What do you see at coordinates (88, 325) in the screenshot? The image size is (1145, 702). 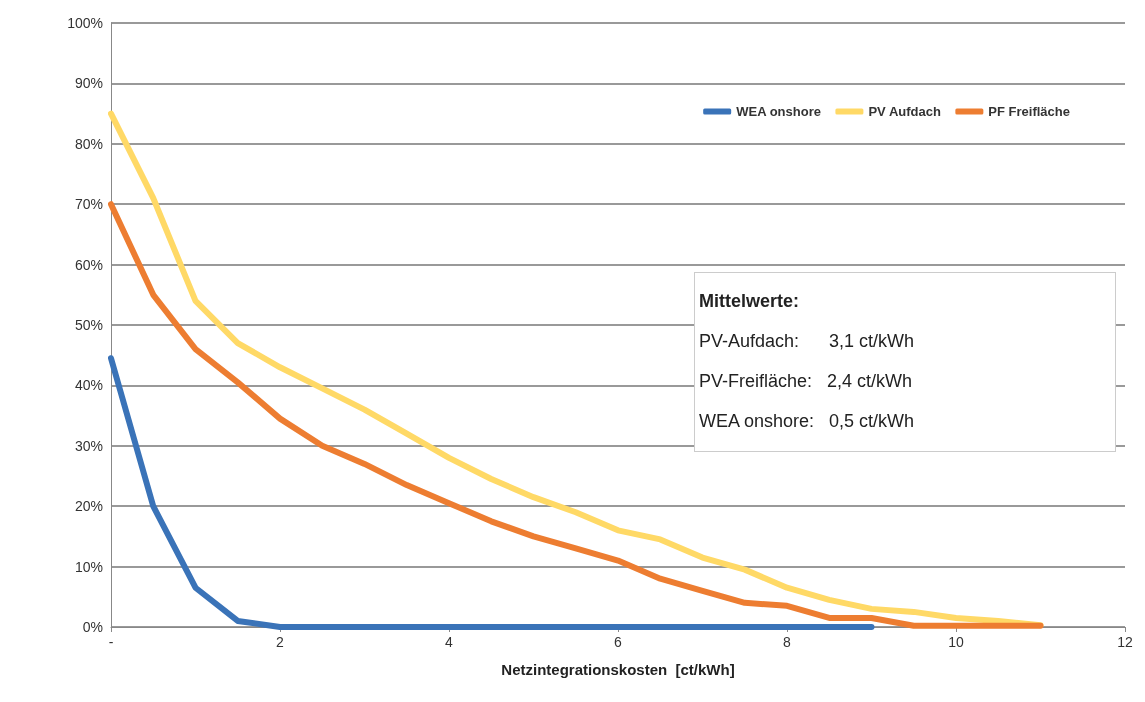 I see `y-tick-label: 50%` at bounding box center [88, 325].